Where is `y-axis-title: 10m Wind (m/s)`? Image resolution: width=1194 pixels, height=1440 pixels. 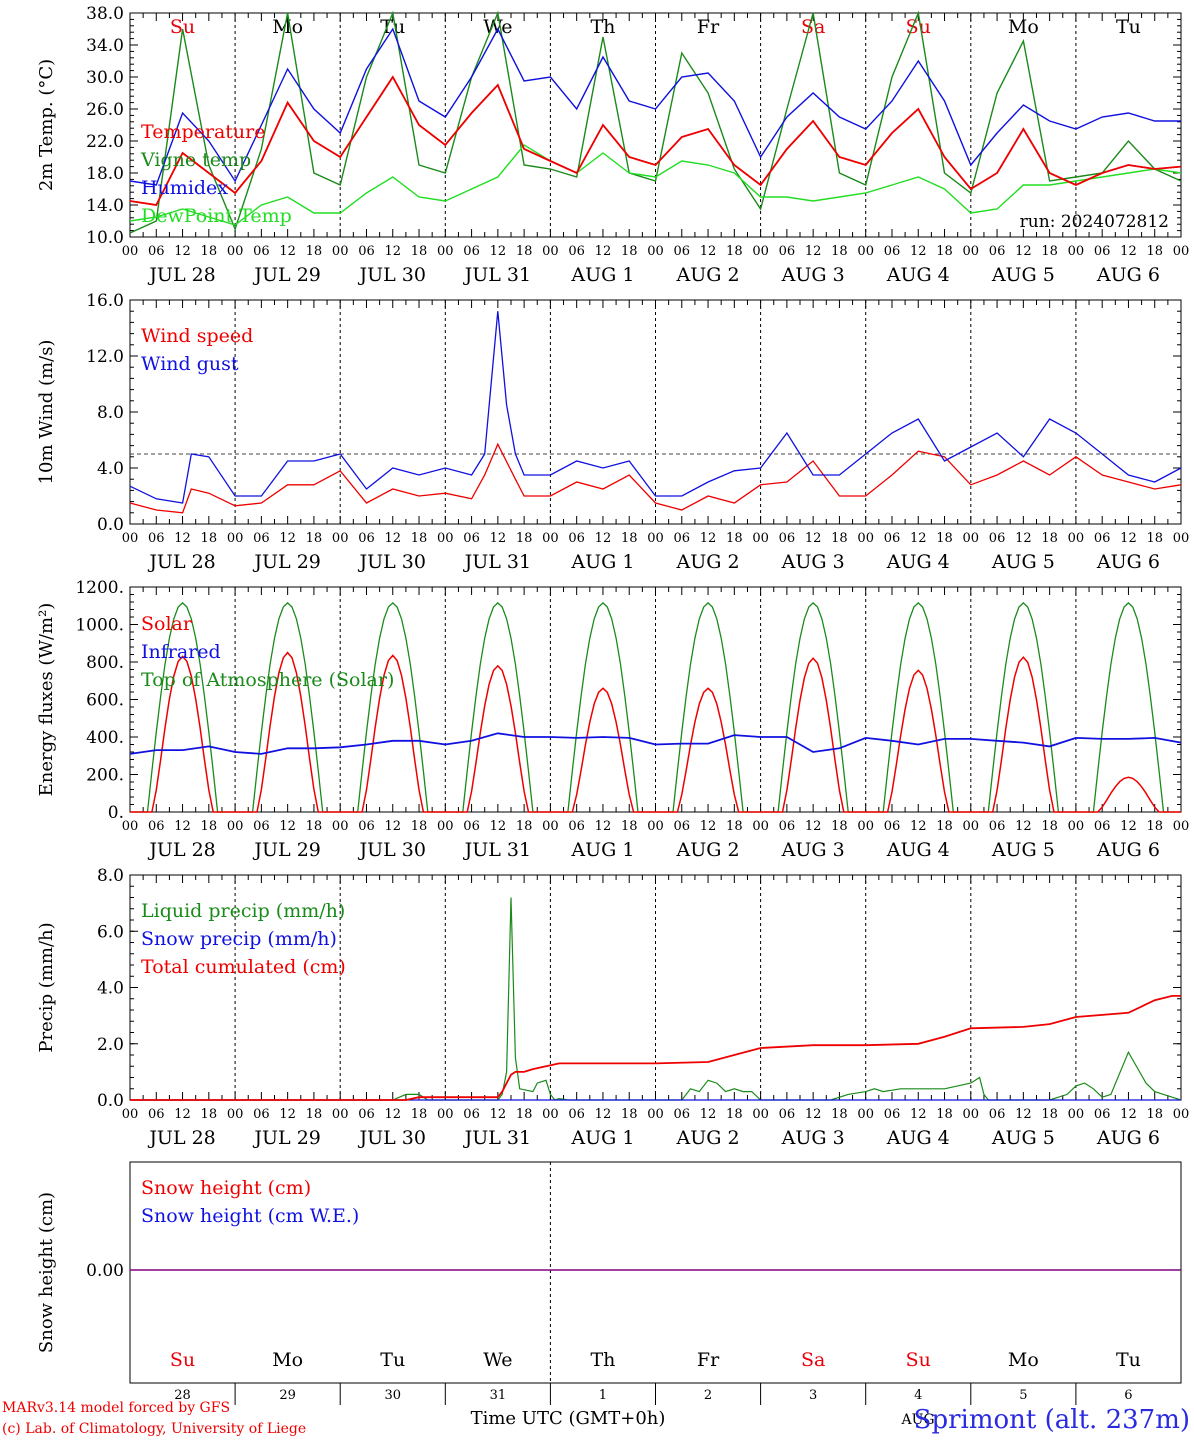 y-axis-title: 10m Wind (m/s) is located at coordinates (46, 412).